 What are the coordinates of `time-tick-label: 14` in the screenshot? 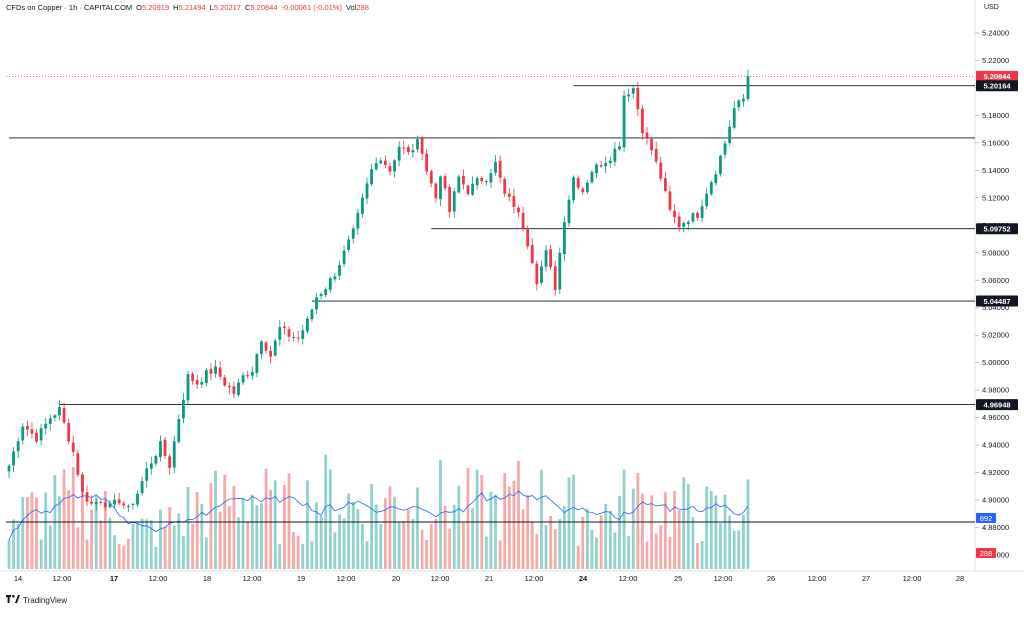 It's located at (18, 578).